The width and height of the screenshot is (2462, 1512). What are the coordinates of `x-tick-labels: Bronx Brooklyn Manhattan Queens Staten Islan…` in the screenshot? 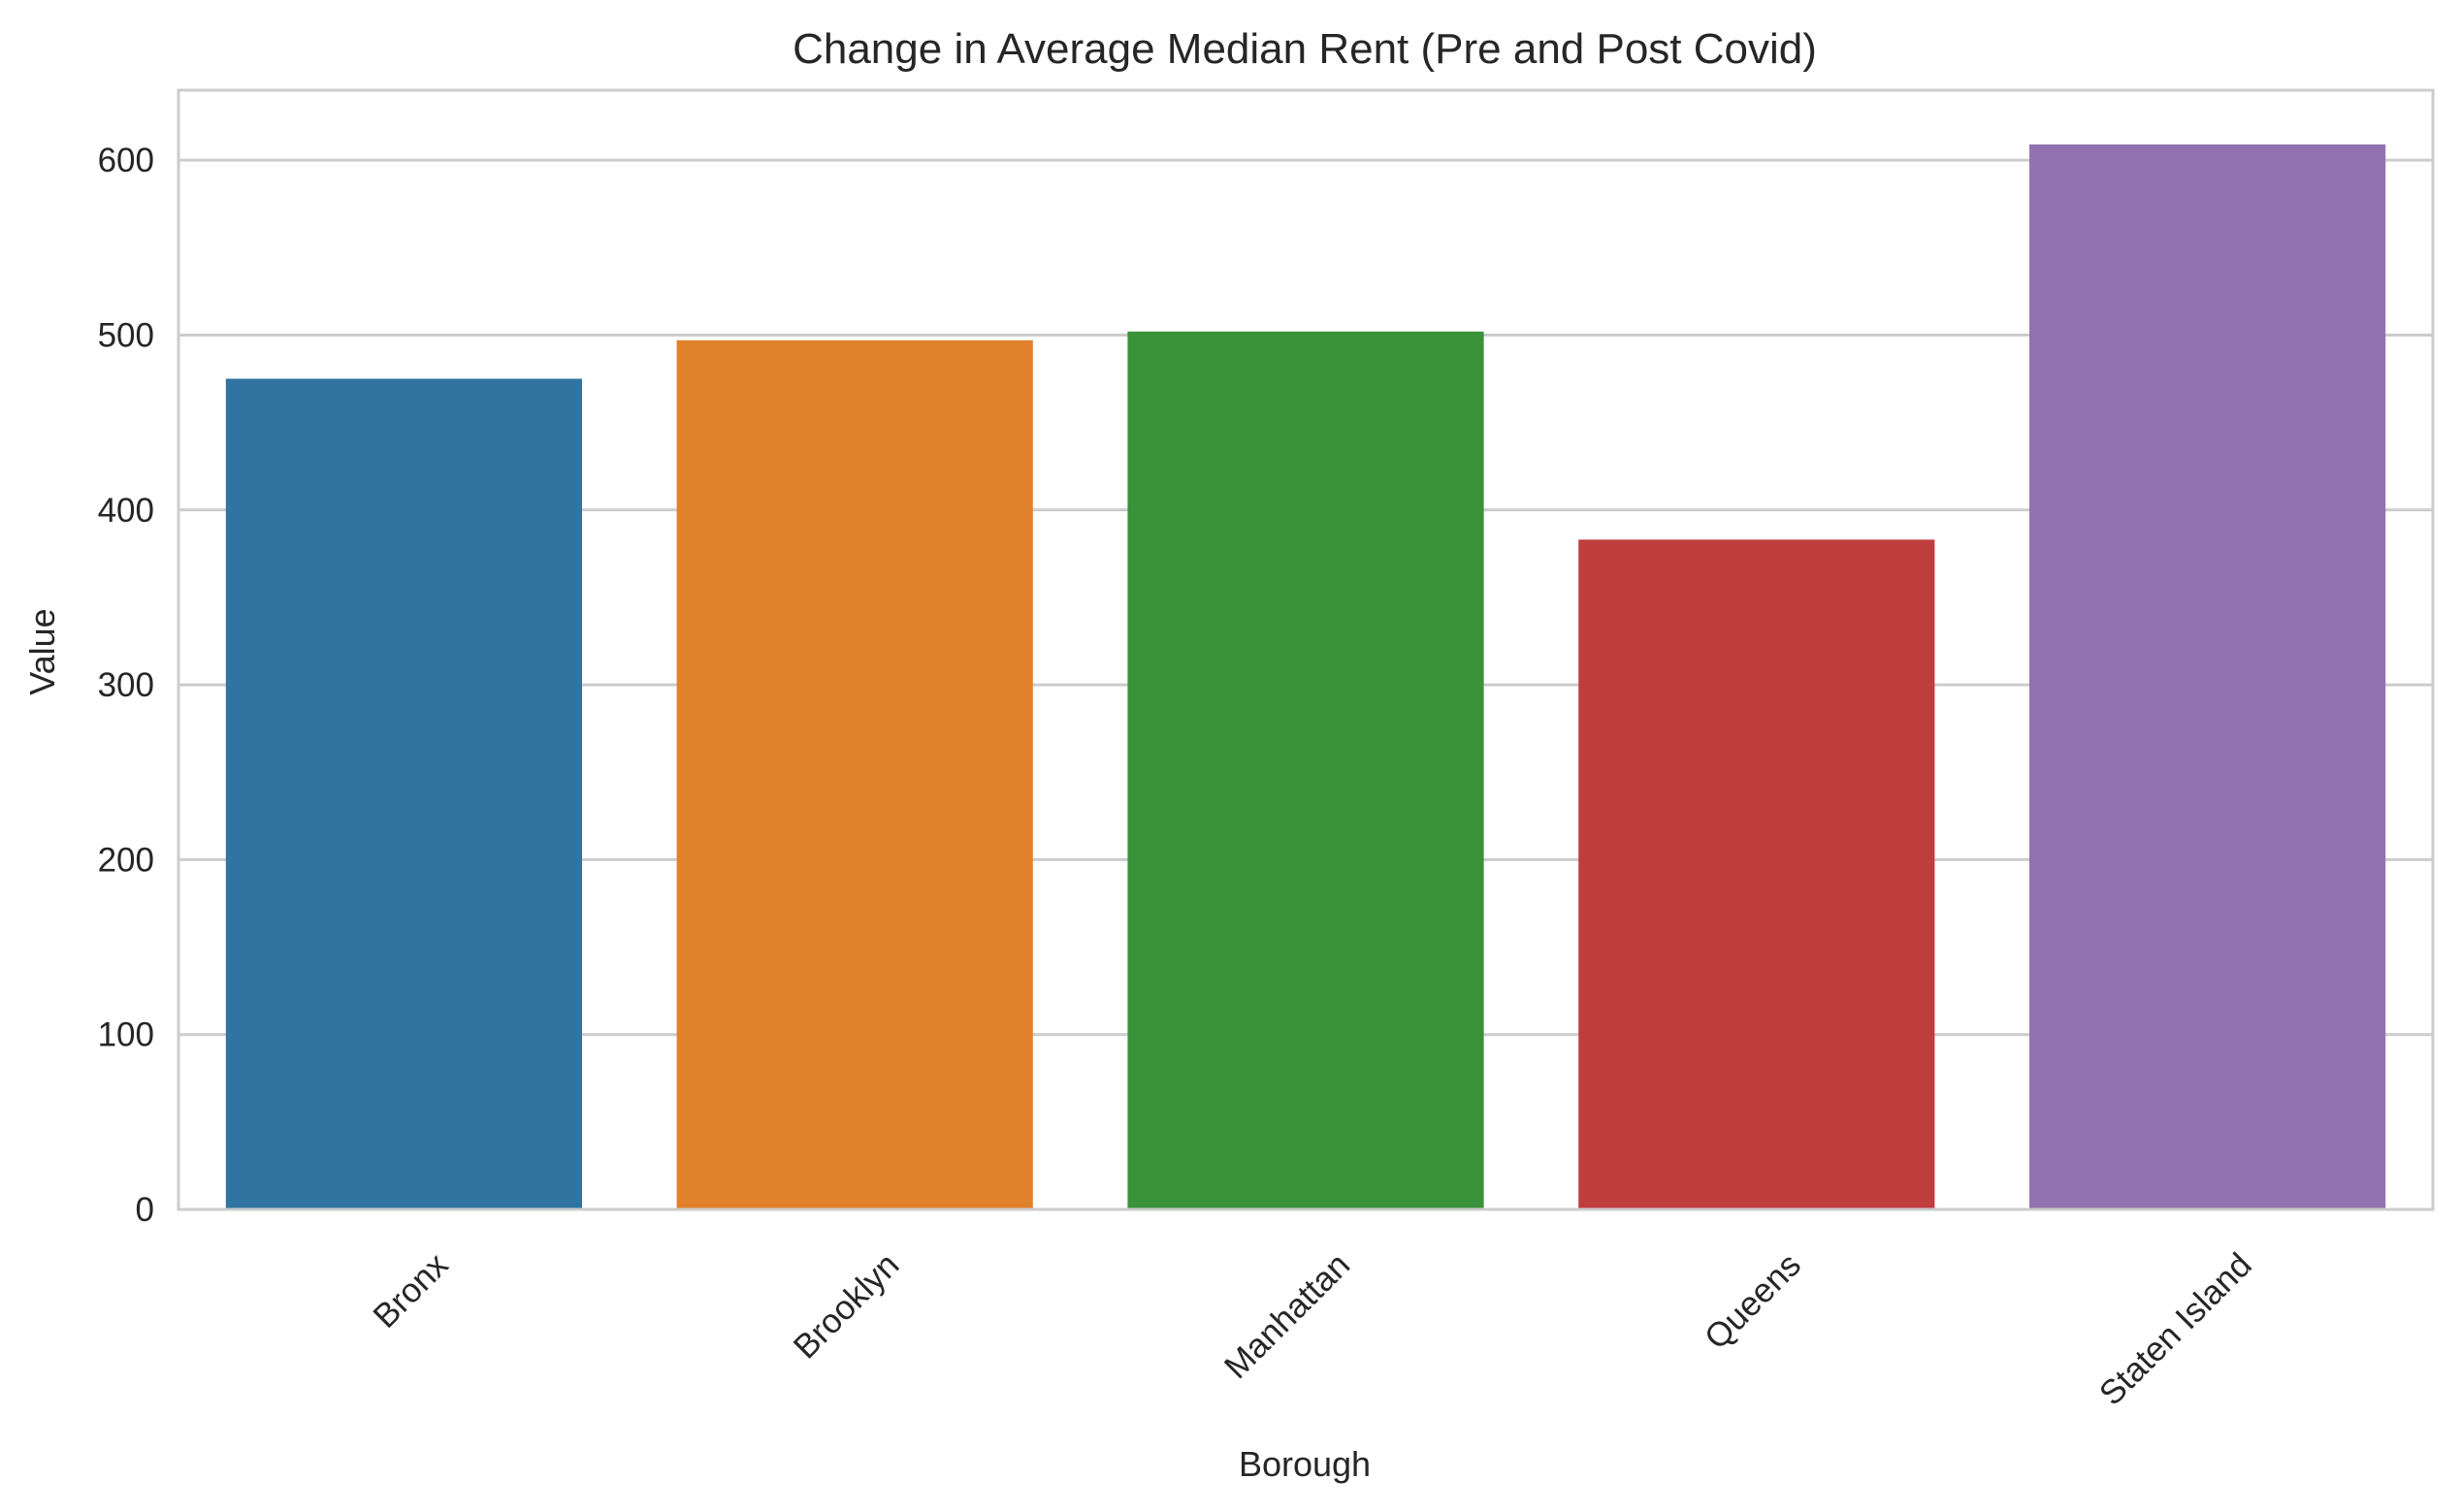 It's located at (1312, 1328).